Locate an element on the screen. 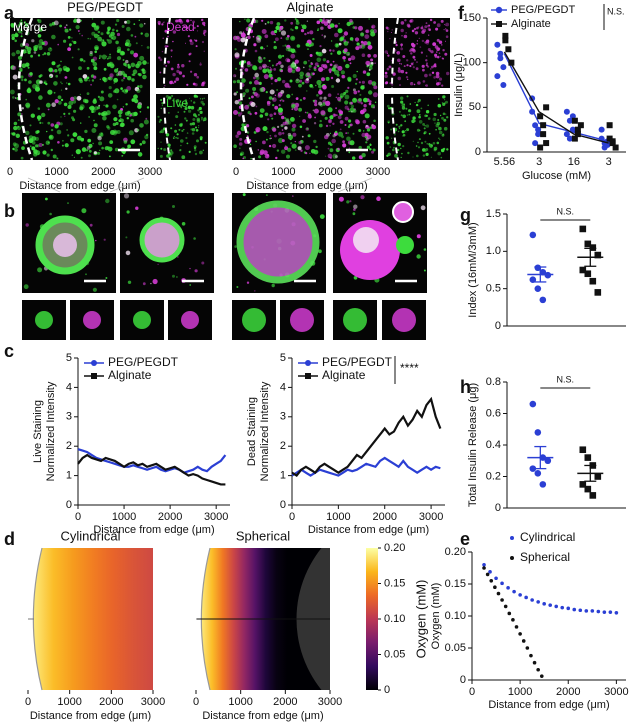 The width and height of the screenshot is (634, 726). x-tick-label: 16 is located at coordinates (574, 162).